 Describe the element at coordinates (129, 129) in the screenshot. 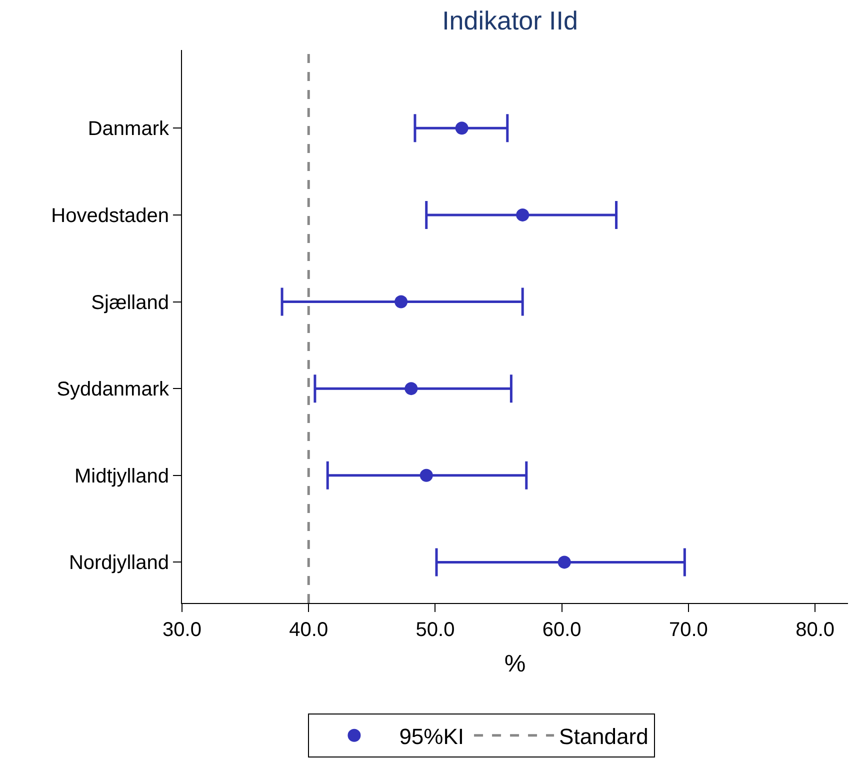

I see `y-tick-label: Danmark` at that location.